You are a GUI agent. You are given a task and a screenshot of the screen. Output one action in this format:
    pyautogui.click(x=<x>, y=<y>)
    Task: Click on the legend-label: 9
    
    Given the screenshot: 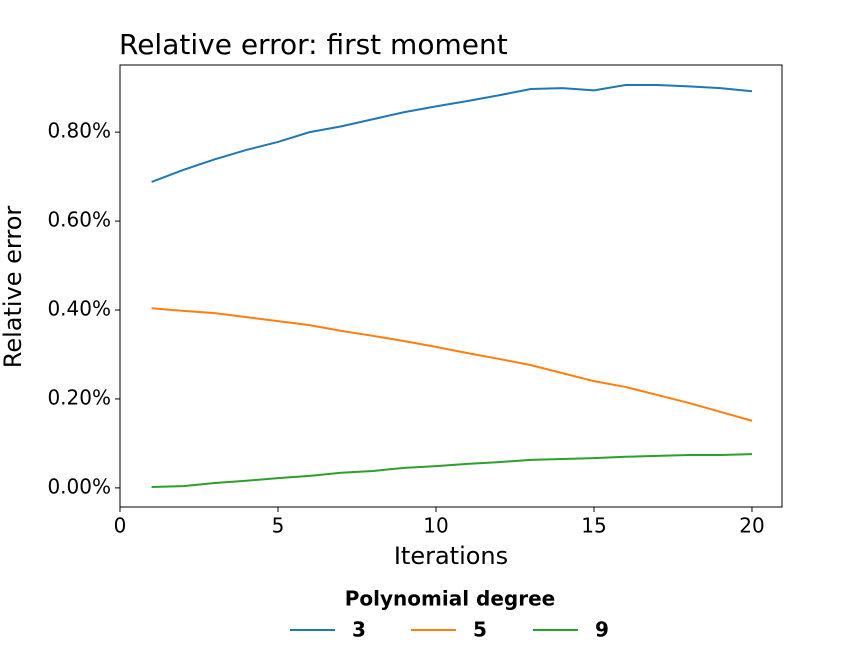 What is the action you would take?
    pyautogui.click(x=602, y=630)
    